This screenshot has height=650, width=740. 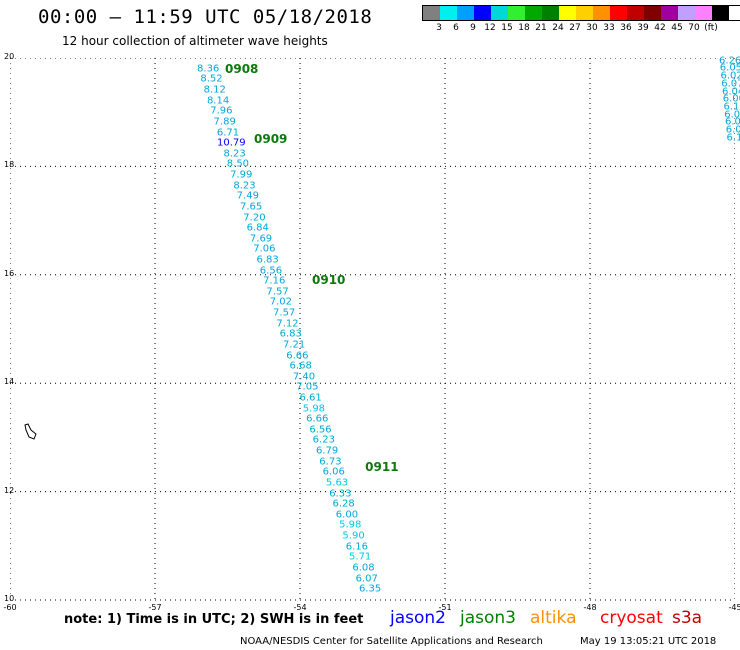 What do you see at coordinates (241, 175) in the screenshot?
I see `wave-height-label: 7.99` at bounding box center [241, 175].